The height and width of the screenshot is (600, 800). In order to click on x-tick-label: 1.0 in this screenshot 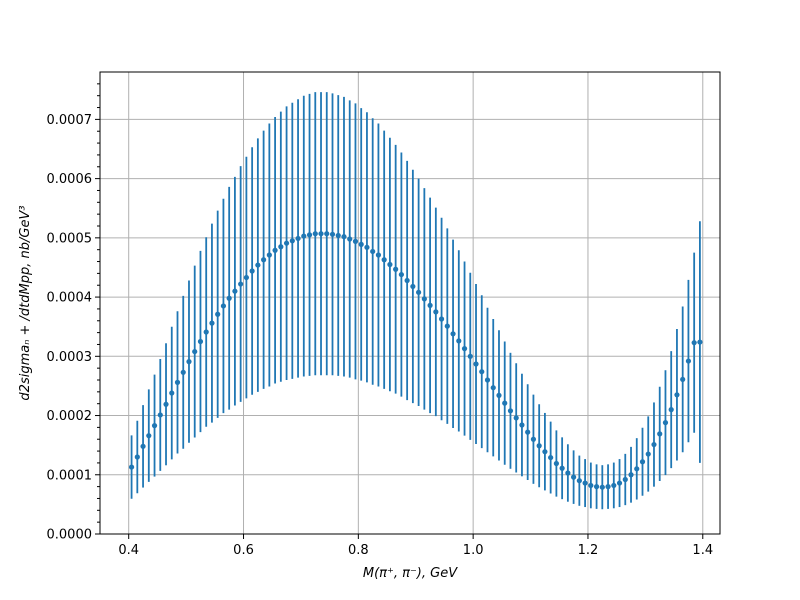, I will do `click(473, 550)`.